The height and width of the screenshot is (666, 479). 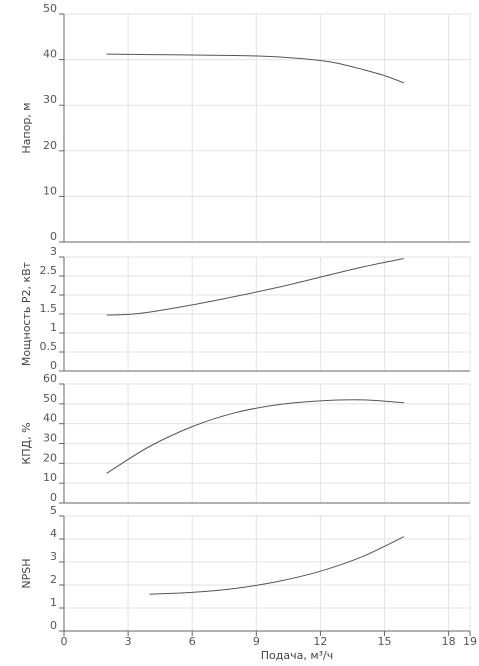 I want to click on y-tick-label: 1.5, so click(x=49, y=308).